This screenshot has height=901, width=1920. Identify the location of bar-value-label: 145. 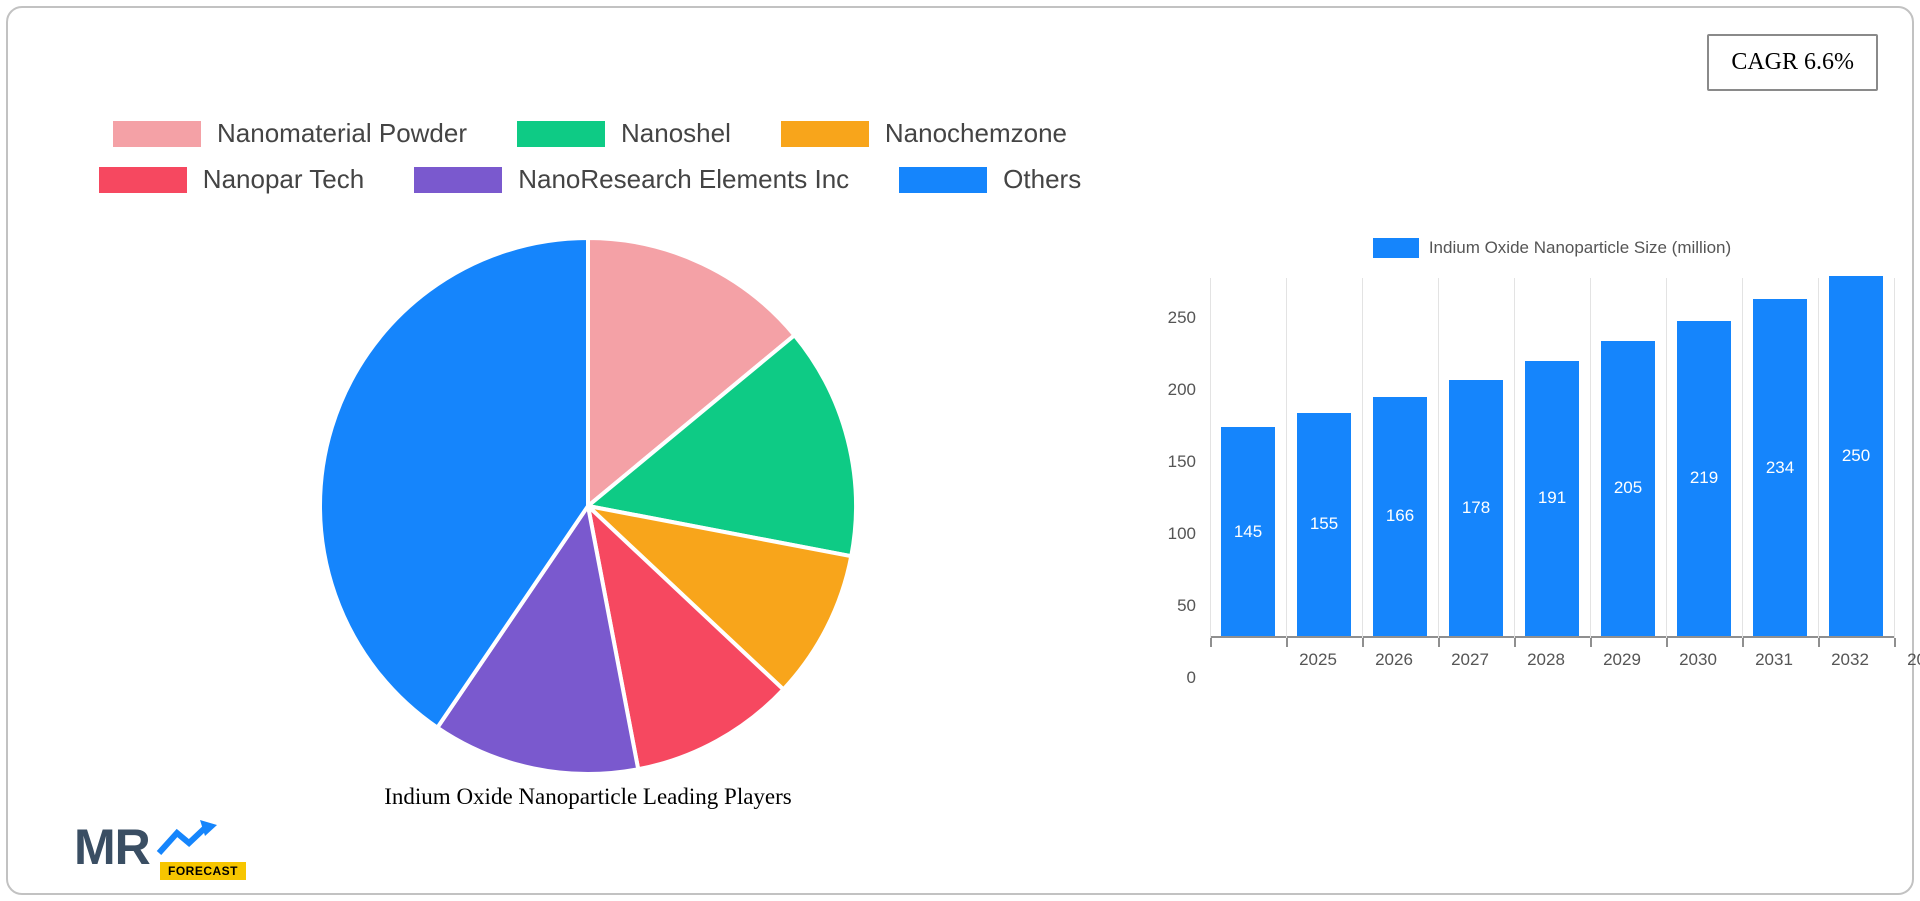
(1248, 531).